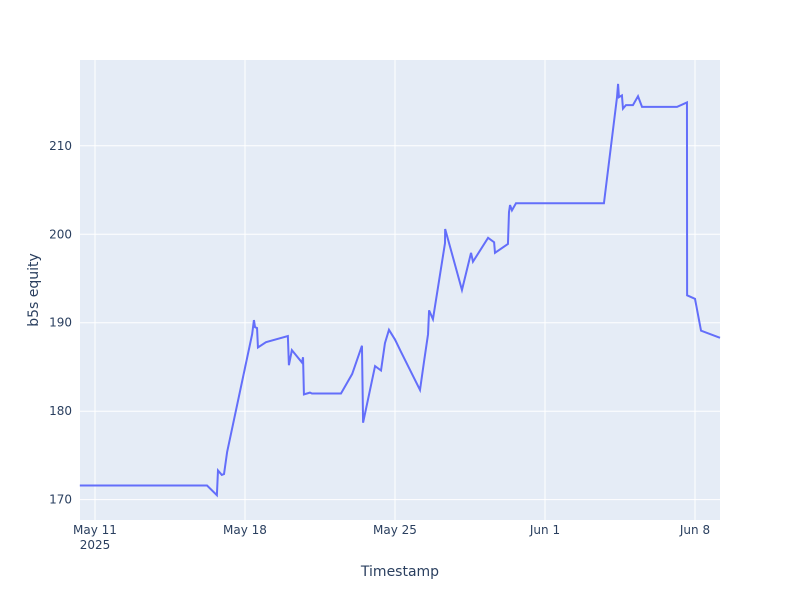 The height and width of the screenshot is (604, 800). Describe the element at coordinates (95, 545) in the screenshot. I see `x-tick-label: 2025` at that location.